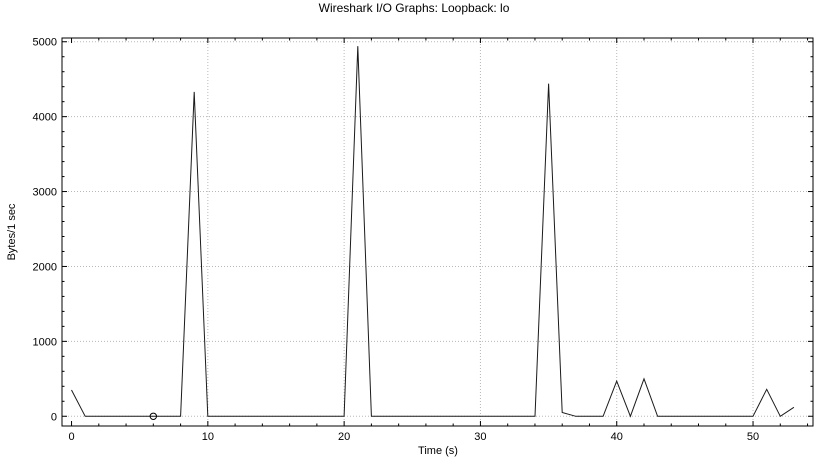 The image size is (828, 465). I want to click on y-tick-label: 5000, so click(45, 43).